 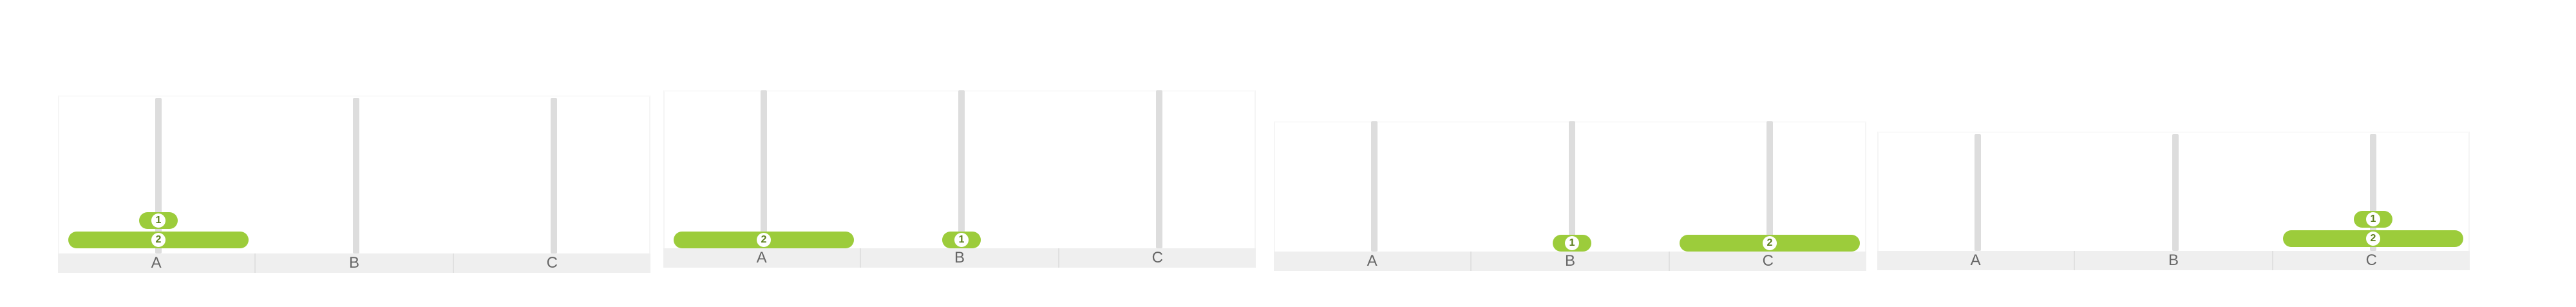 I want to click on hanoi-state-4: 2 1 A B C, so click(x=2173, y=201).